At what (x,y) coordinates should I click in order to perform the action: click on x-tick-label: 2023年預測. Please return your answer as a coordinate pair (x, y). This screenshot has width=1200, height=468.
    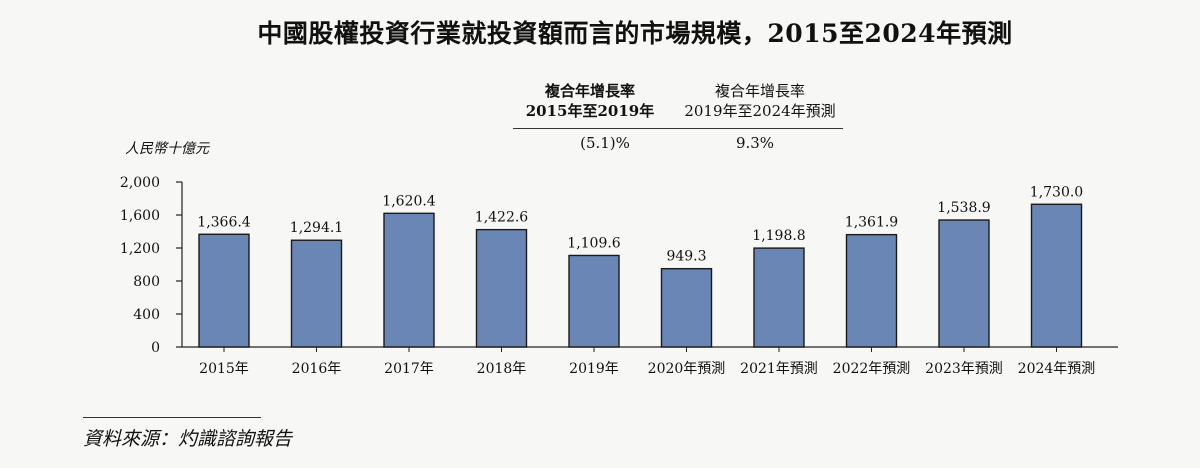
    Looking at the image, I should click on (964, 369).